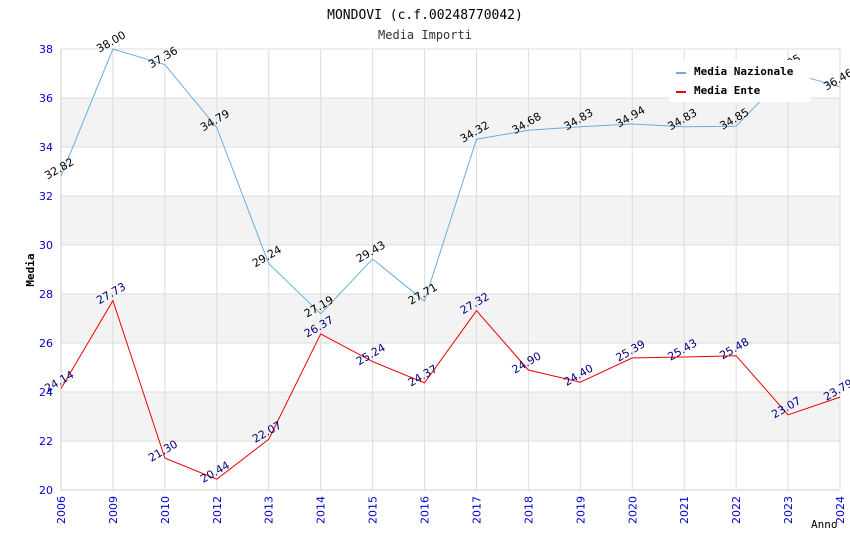 The image size is (850, 550). Describe the element at coordinates (736, 510) in the screenshot. I see `x-tick-label: 2022` at that location.